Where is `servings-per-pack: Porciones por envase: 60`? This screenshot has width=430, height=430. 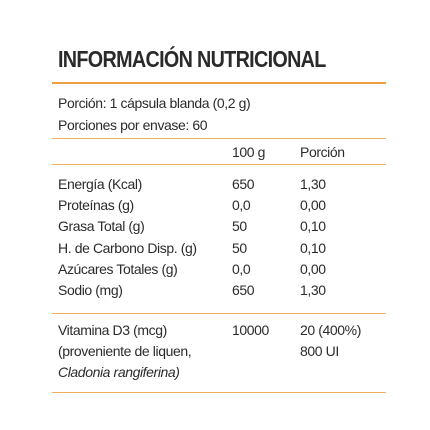 servings-per-pack: Porciones por envase: 60 is located at coordinates (133, 125).